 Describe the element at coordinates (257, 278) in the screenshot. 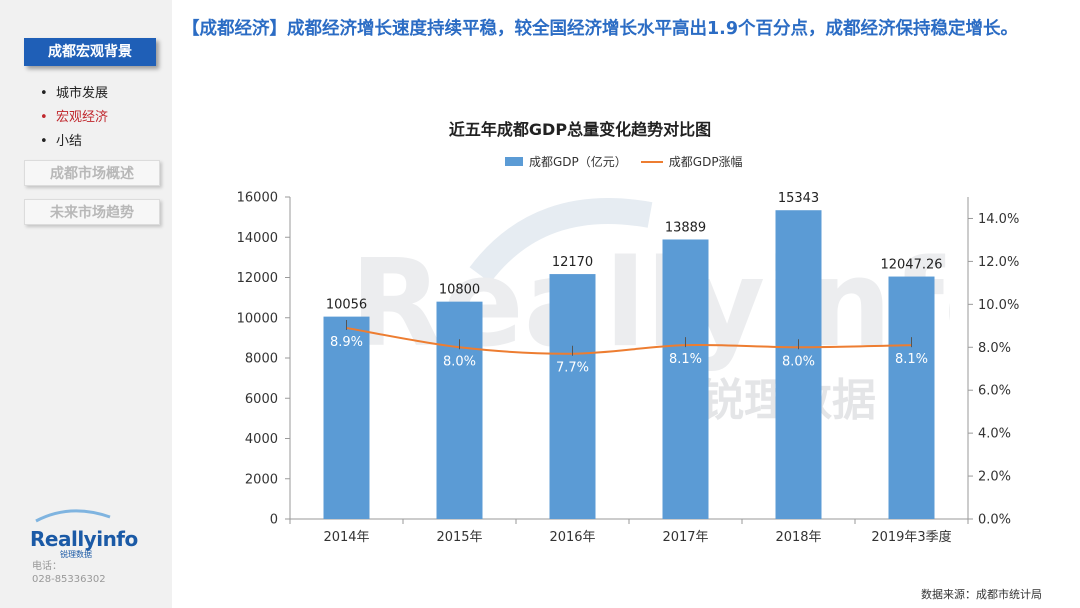

I see `left-tick-label: 12000` at that location.